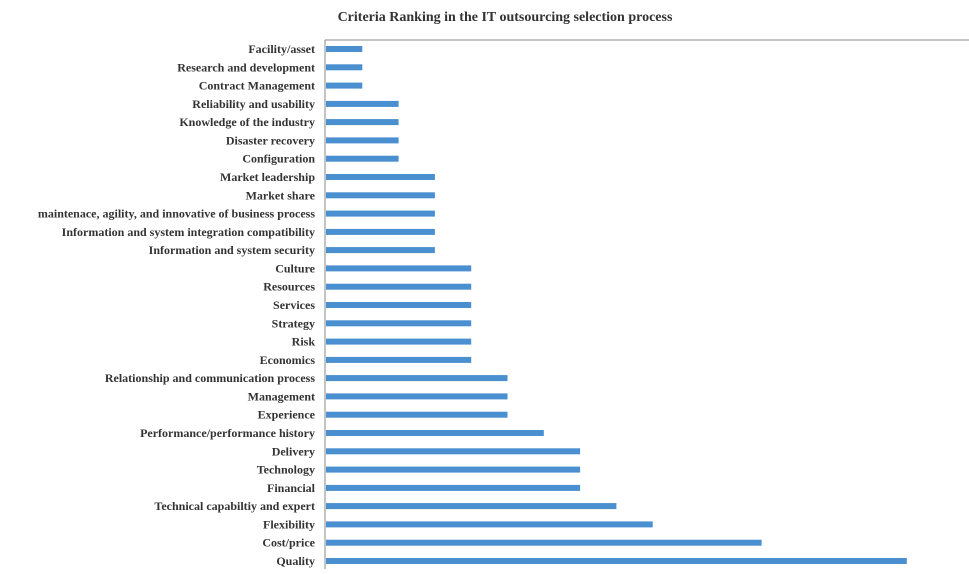  Describe the element at coordinates (210, 378) in the screenshot. I see `category-label: Relationship and communication process` at that location.